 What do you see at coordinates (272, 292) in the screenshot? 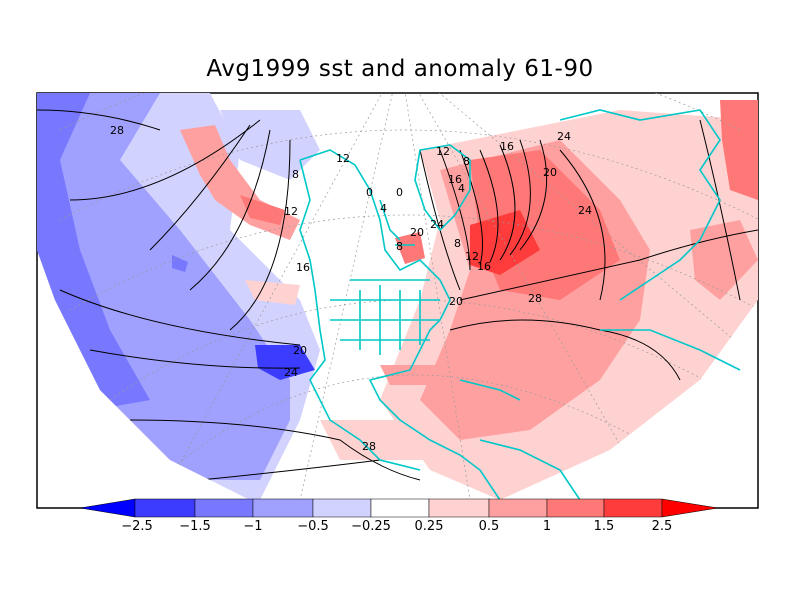
I see `bc-coast-warm` at bounding box center [272, 292].